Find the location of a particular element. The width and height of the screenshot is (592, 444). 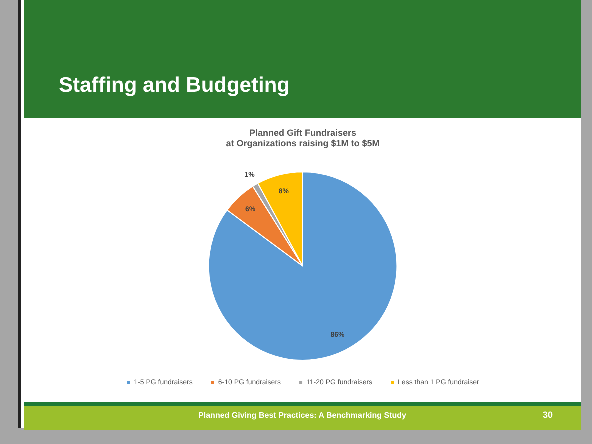

text: Planned Giving Best Practices: A Benchmarking Study is located at coordinates (302, 415).